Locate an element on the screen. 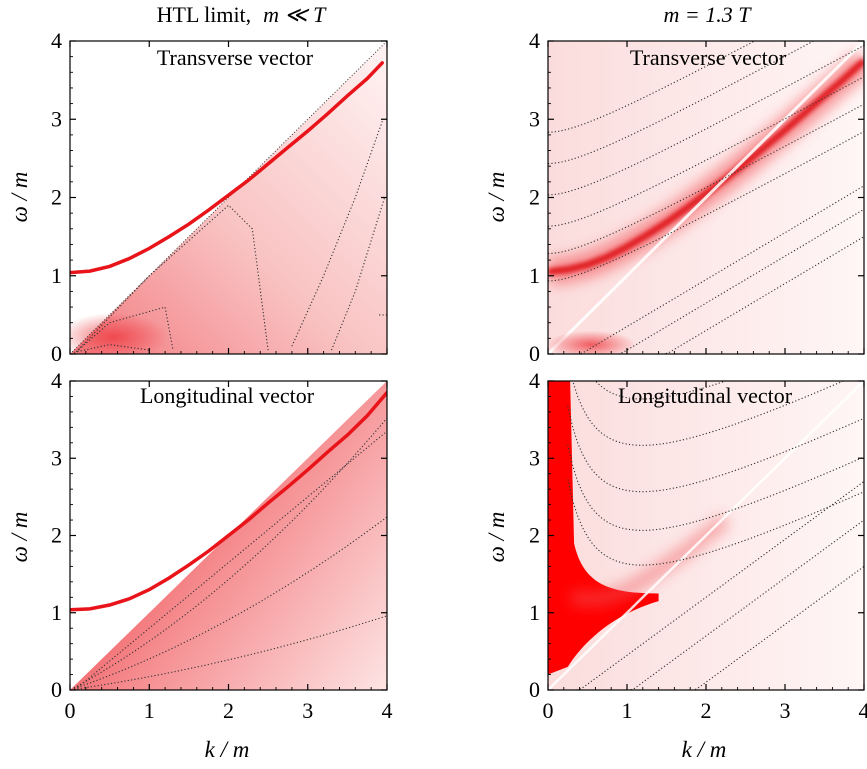 The height and width of the screenshot is (769, 867). ylabel-top-left: ω / m is located at coordinates (19, 197).